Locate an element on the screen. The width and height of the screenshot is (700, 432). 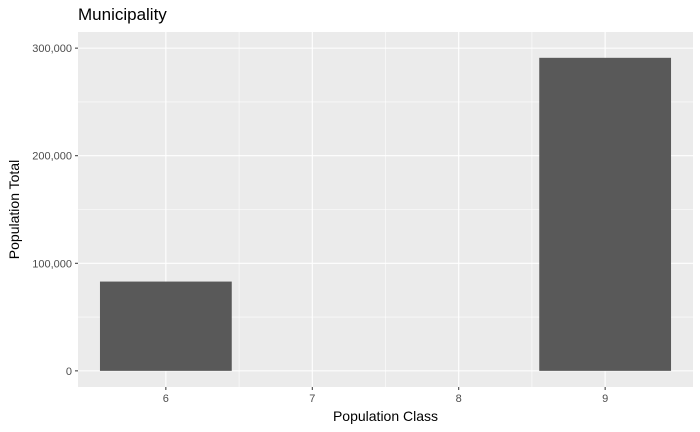
y-tick-label: 100,000 is located at coordinates (52, 264).